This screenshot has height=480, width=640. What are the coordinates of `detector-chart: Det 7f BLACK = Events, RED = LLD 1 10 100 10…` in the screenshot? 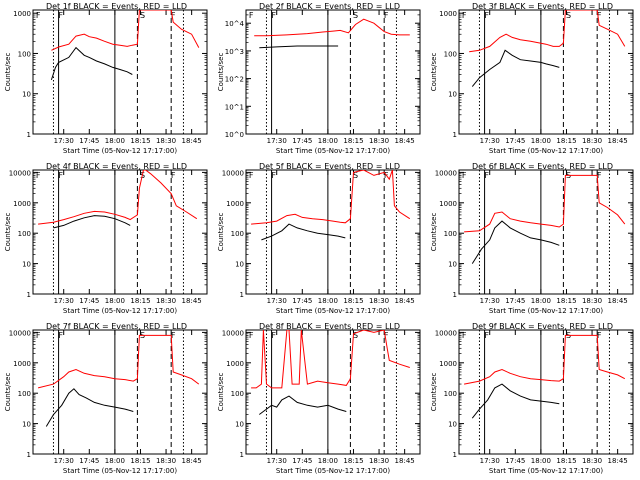 It's located at (106, 398).